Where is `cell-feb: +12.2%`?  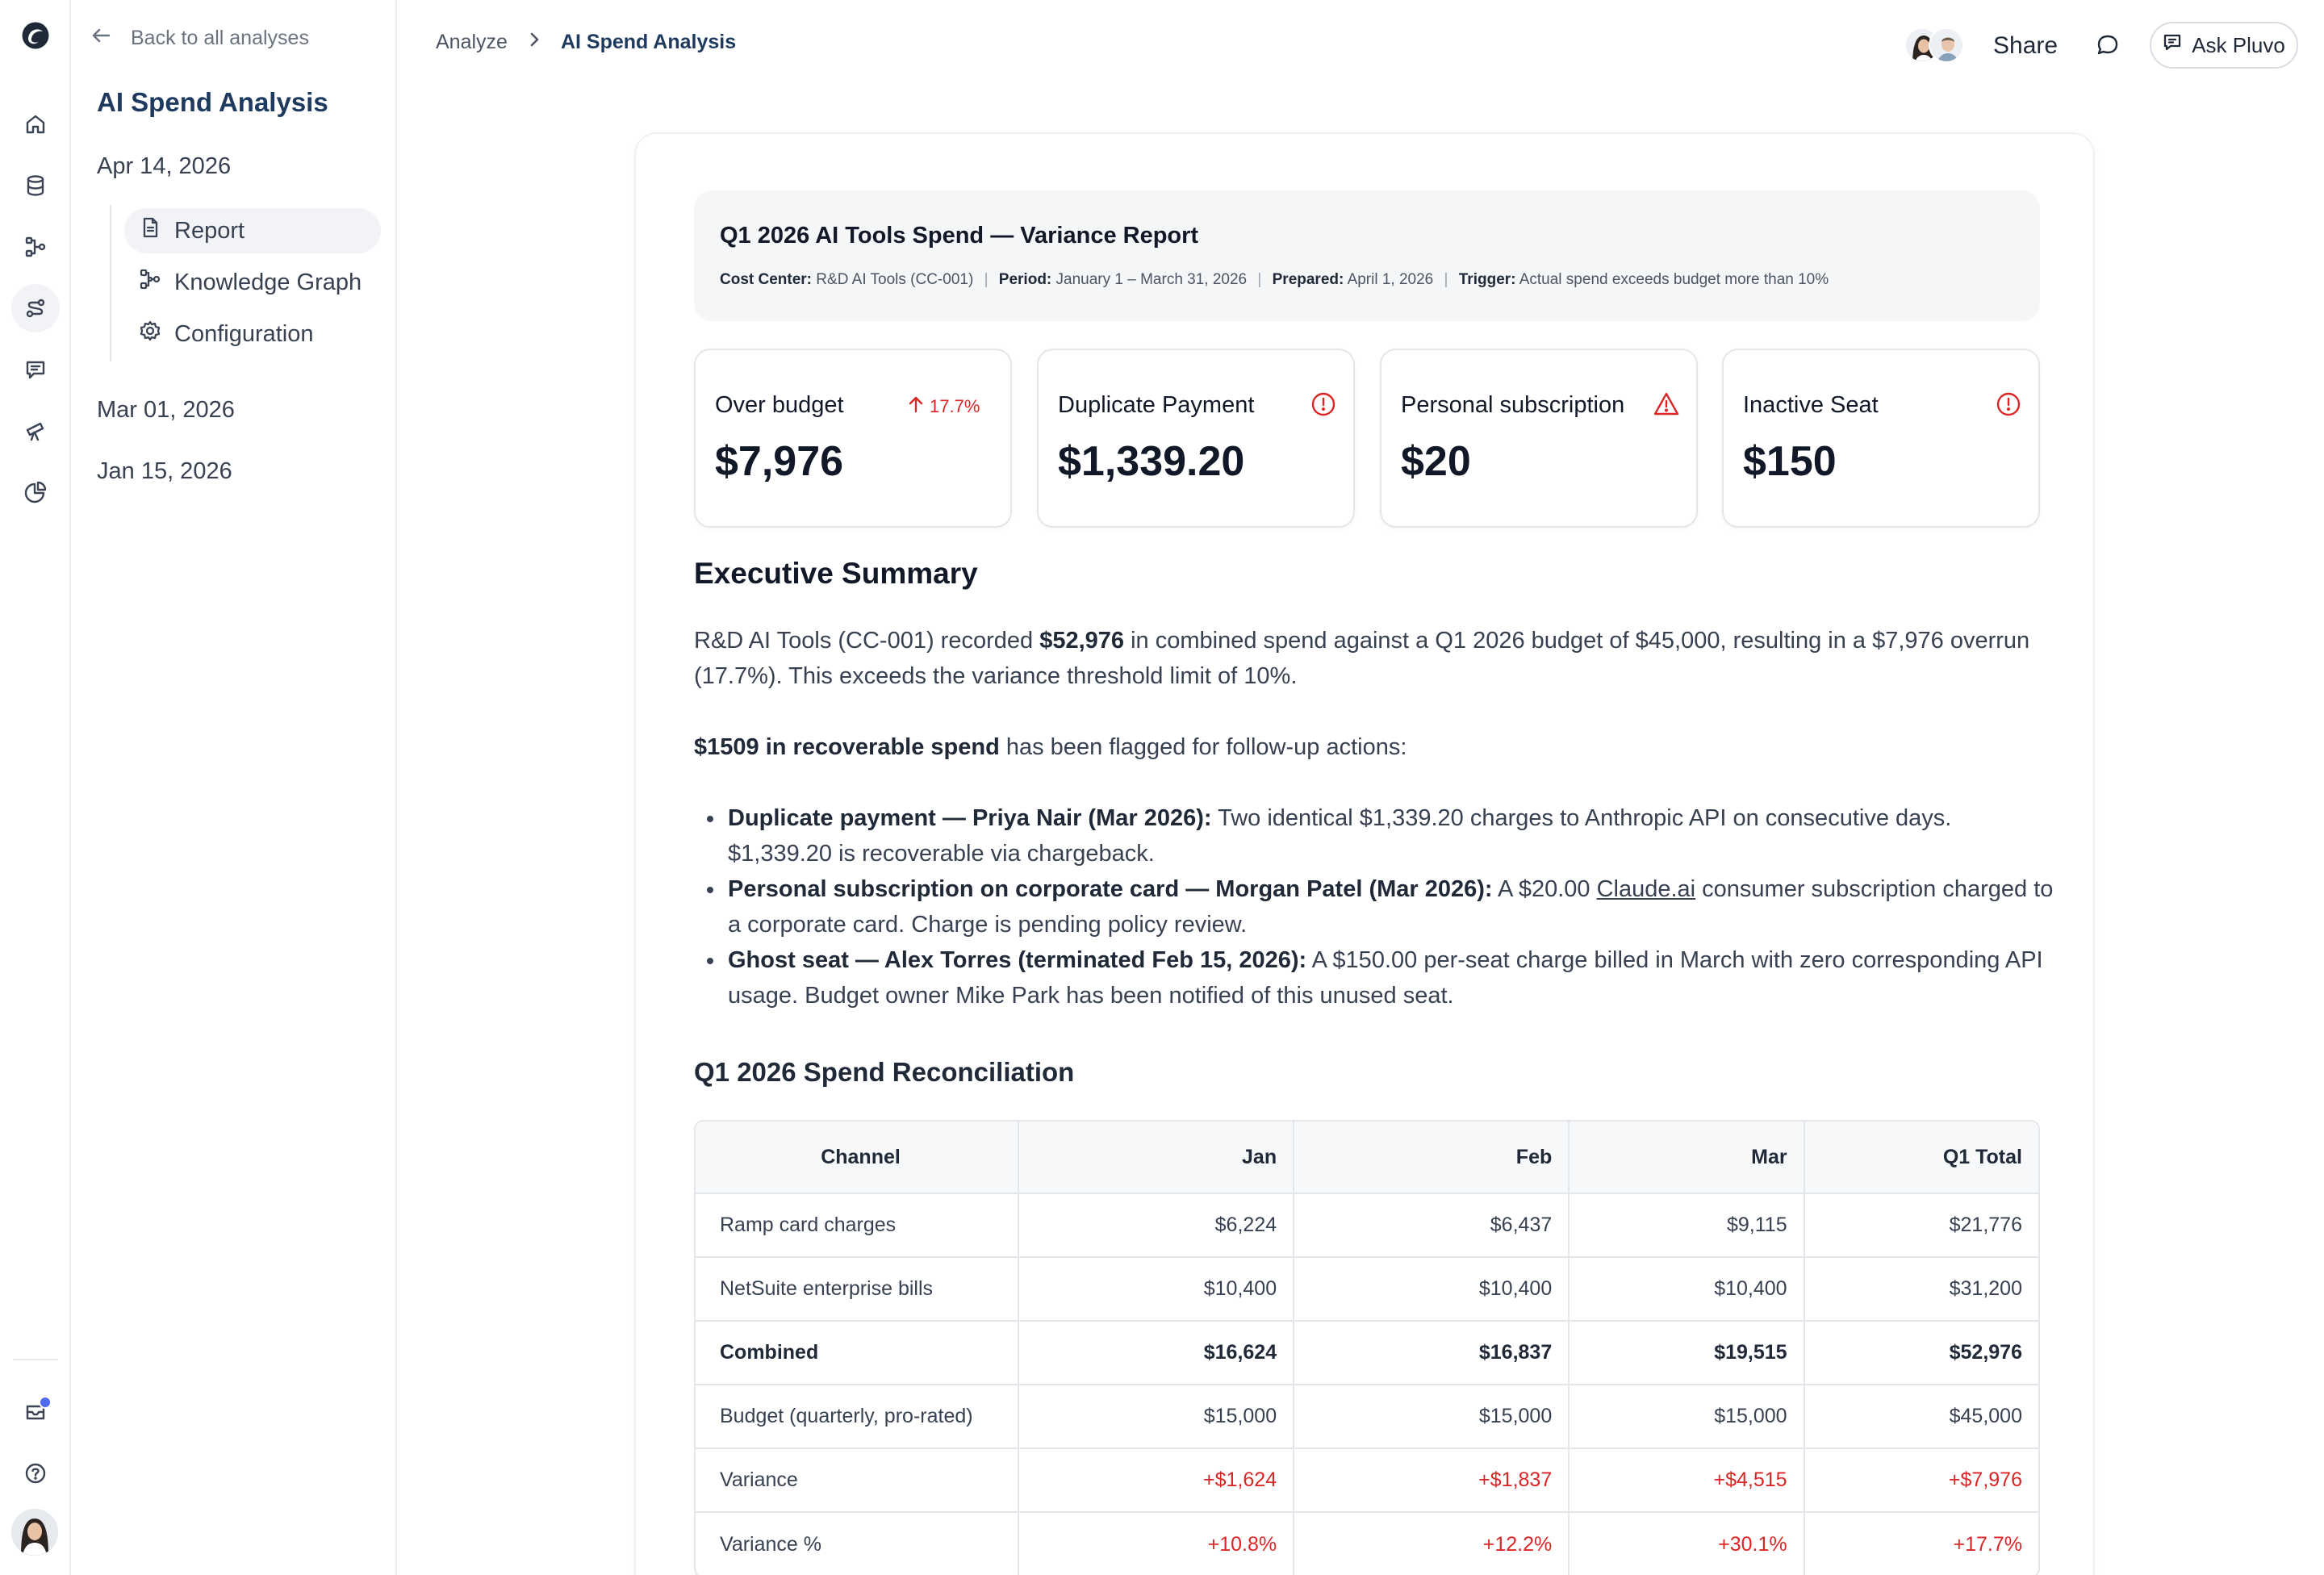
cell-feb: +12.2% is located at coordinates (1432, 1544).